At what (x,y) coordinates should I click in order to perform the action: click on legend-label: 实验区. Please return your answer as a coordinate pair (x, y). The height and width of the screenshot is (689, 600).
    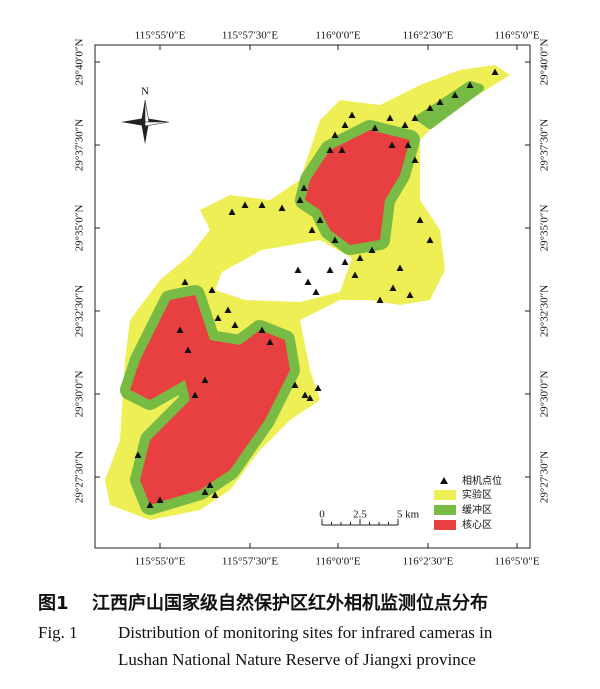
    Looking at the image, I should click on (477, 494).